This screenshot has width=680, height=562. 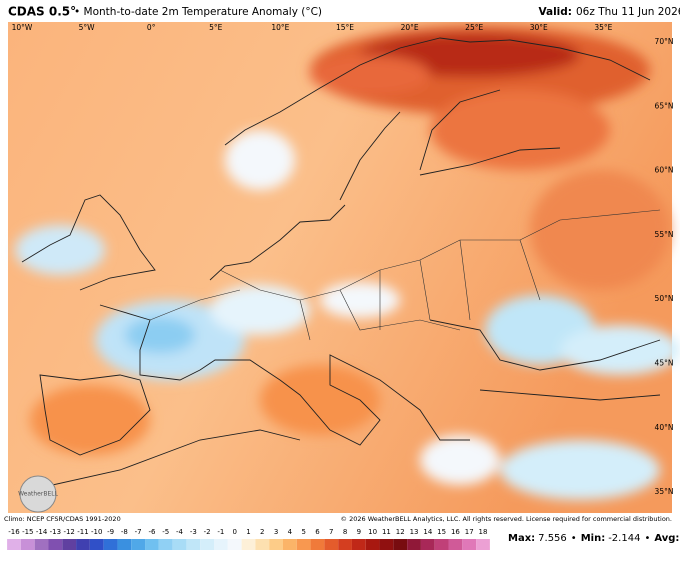 I want to click on longitude-label: 5°W, so click(x=87, y=27).